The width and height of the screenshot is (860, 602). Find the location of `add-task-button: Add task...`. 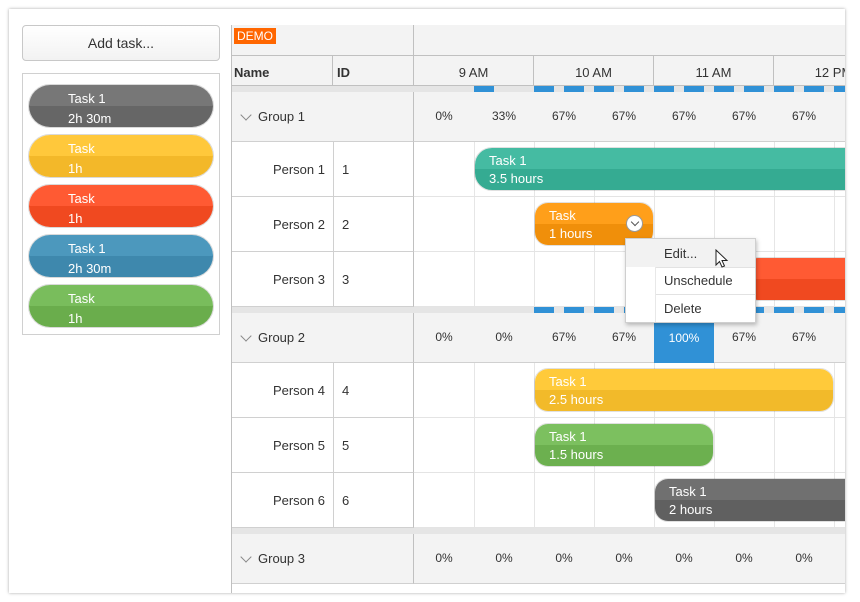

add-task-button: Add task... is located at coordinates (121, 43).